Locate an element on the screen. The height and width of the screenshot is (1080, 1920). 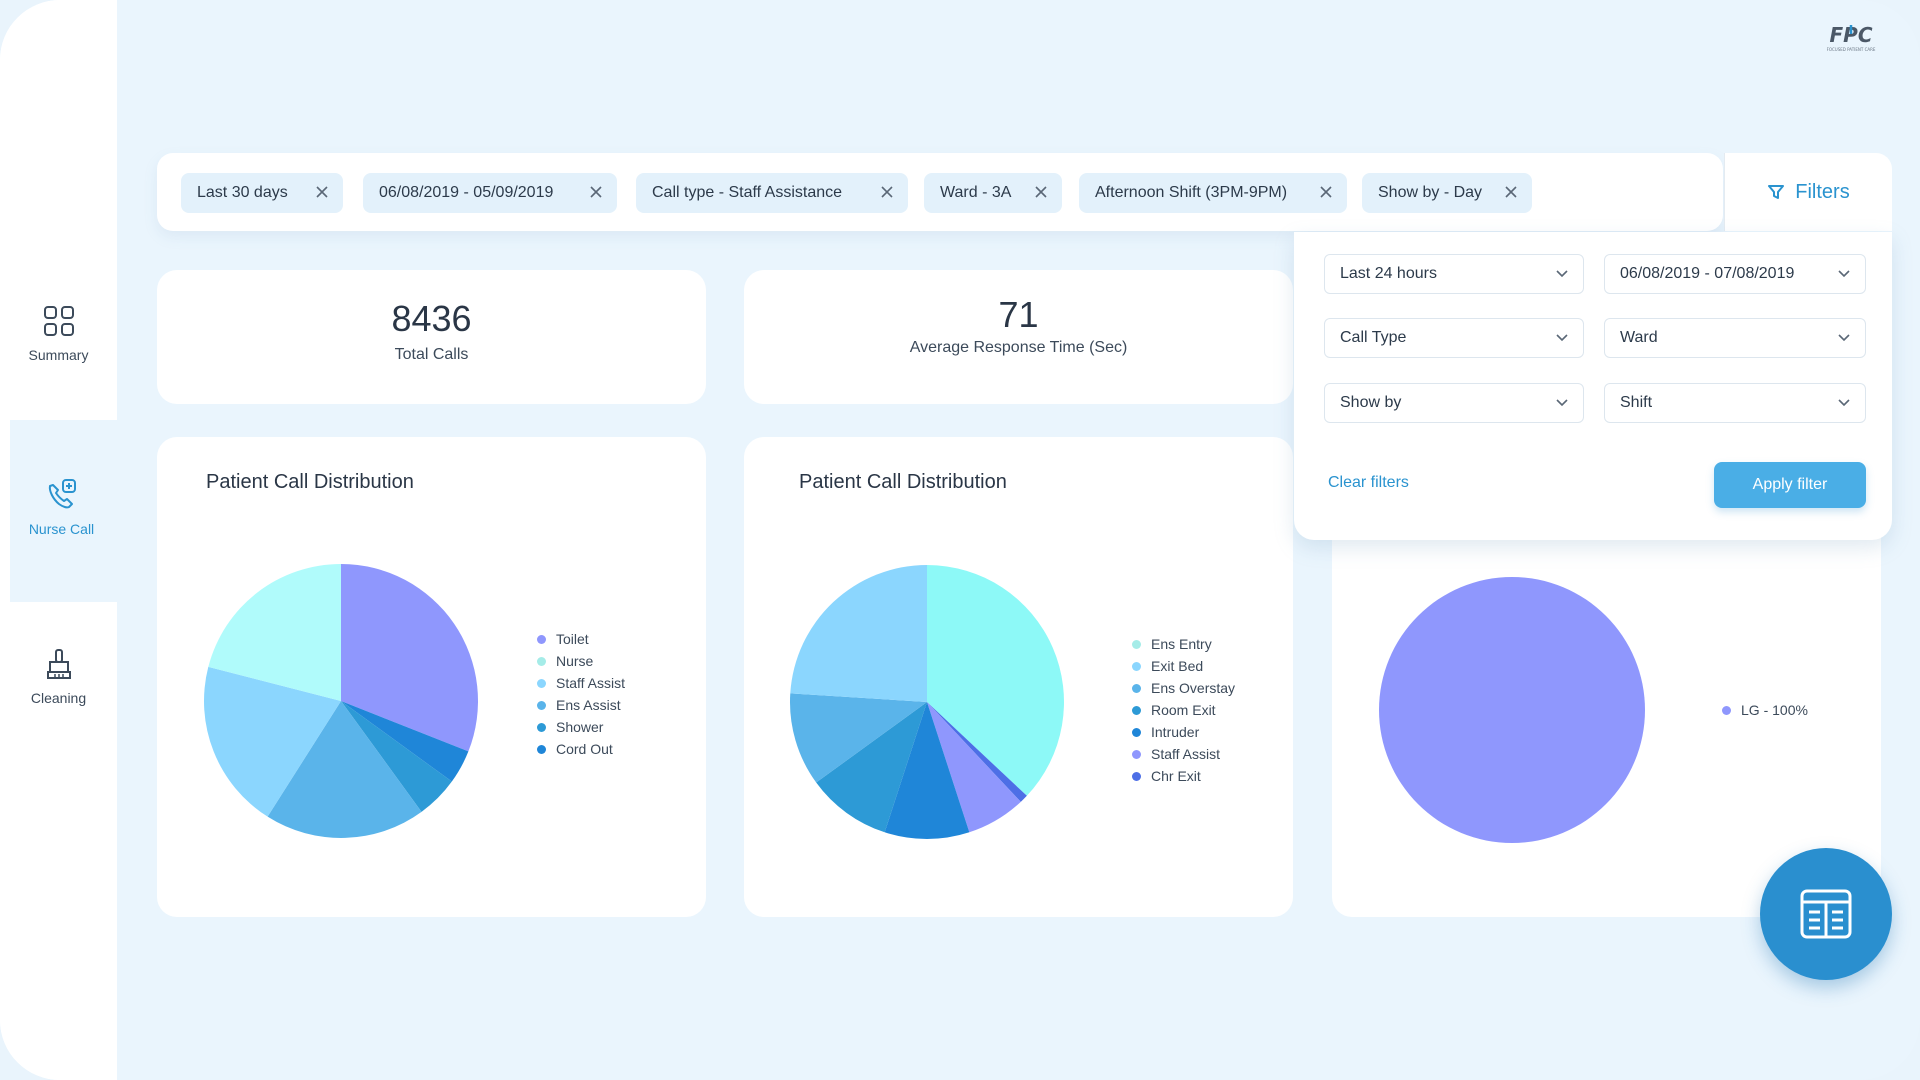
filter-chip-call-type: Call type - Staff Assistance is located at coordinates (772, 193).